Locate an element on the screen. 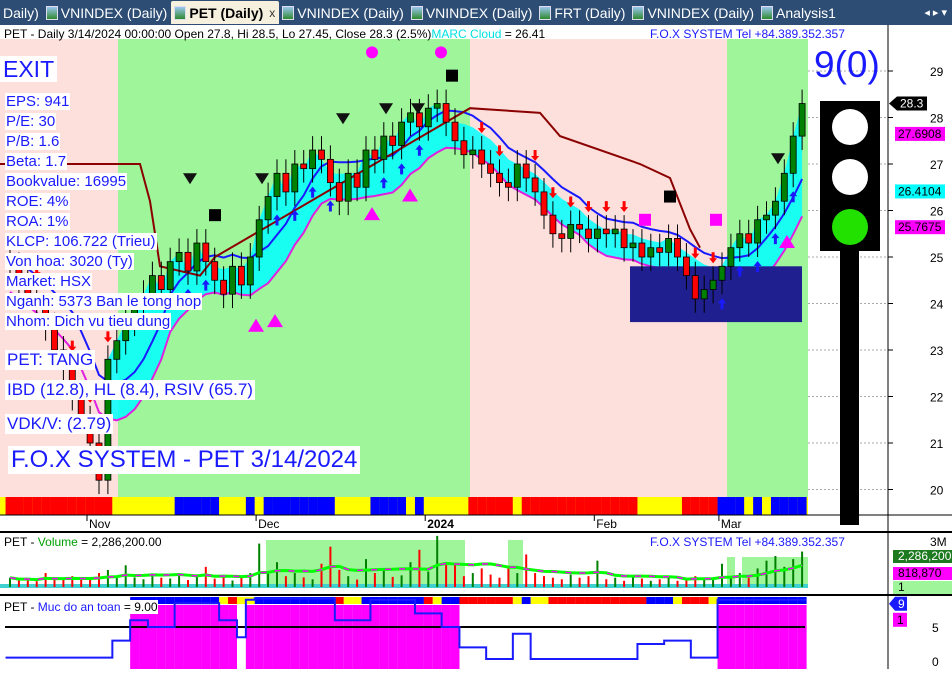  tab-1: VNINDEX (Daily) is located at coordinates (107, 12).